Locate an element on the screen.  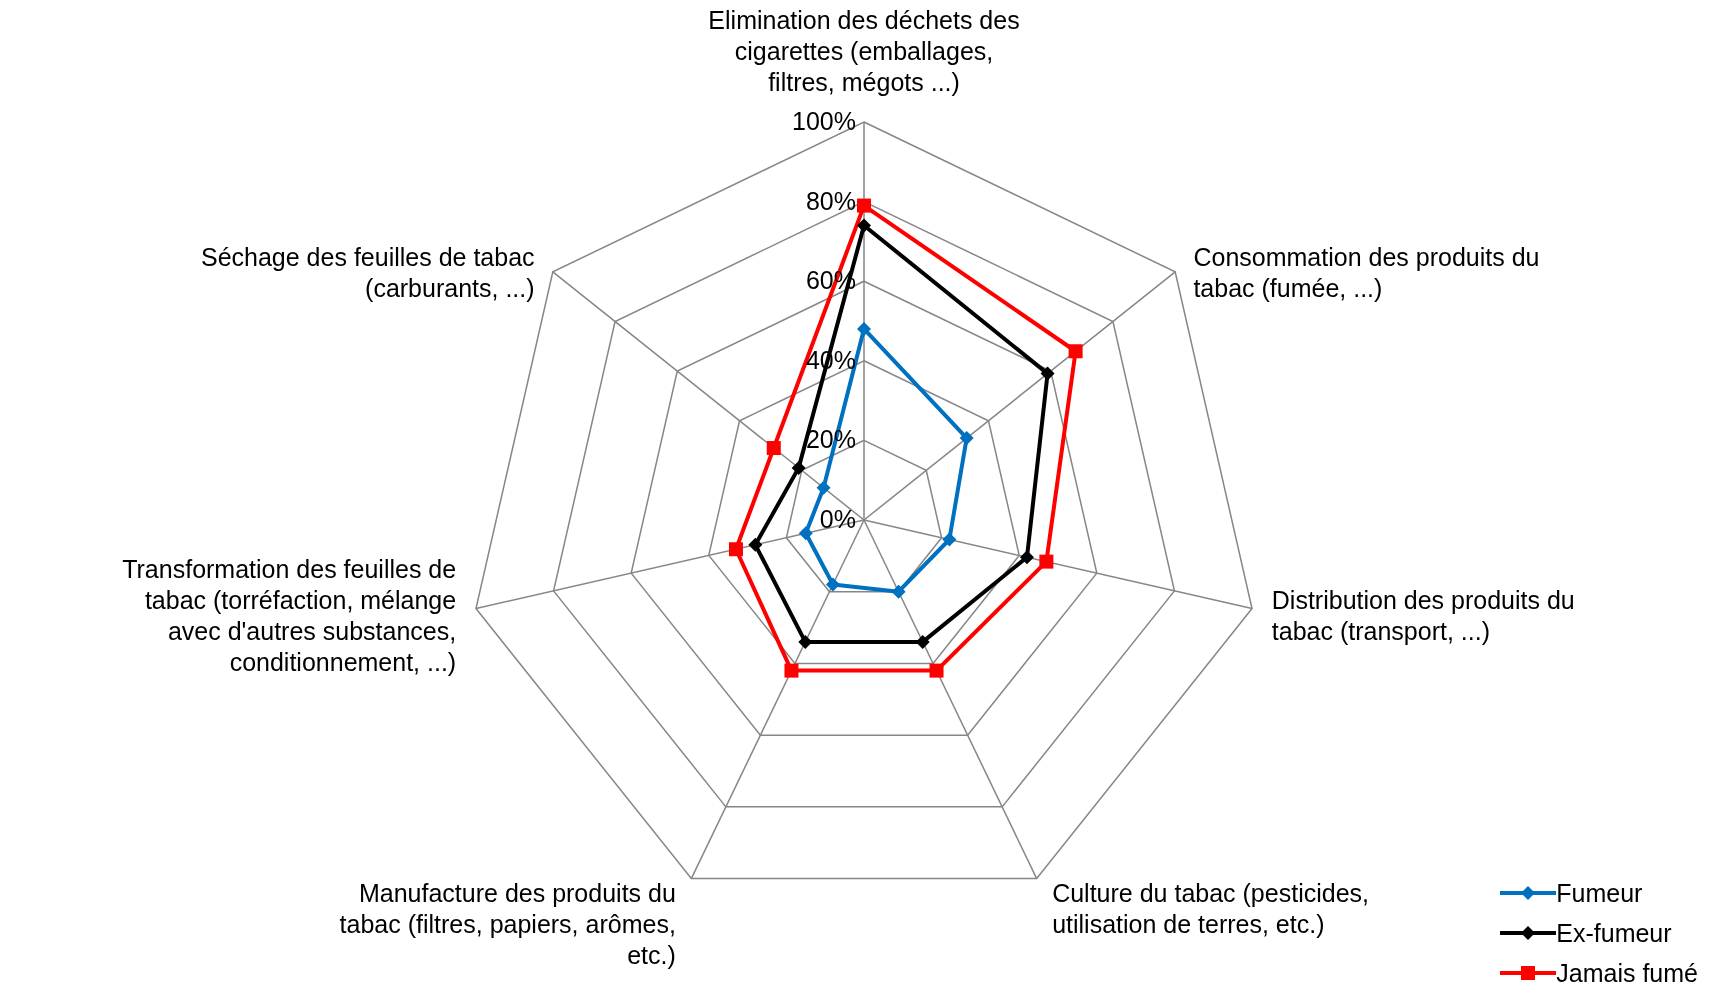
spoke-label: Manufacture des produits du tabac (filtres, papiers, arômes, etc.) is located at coordinates (507, 924).